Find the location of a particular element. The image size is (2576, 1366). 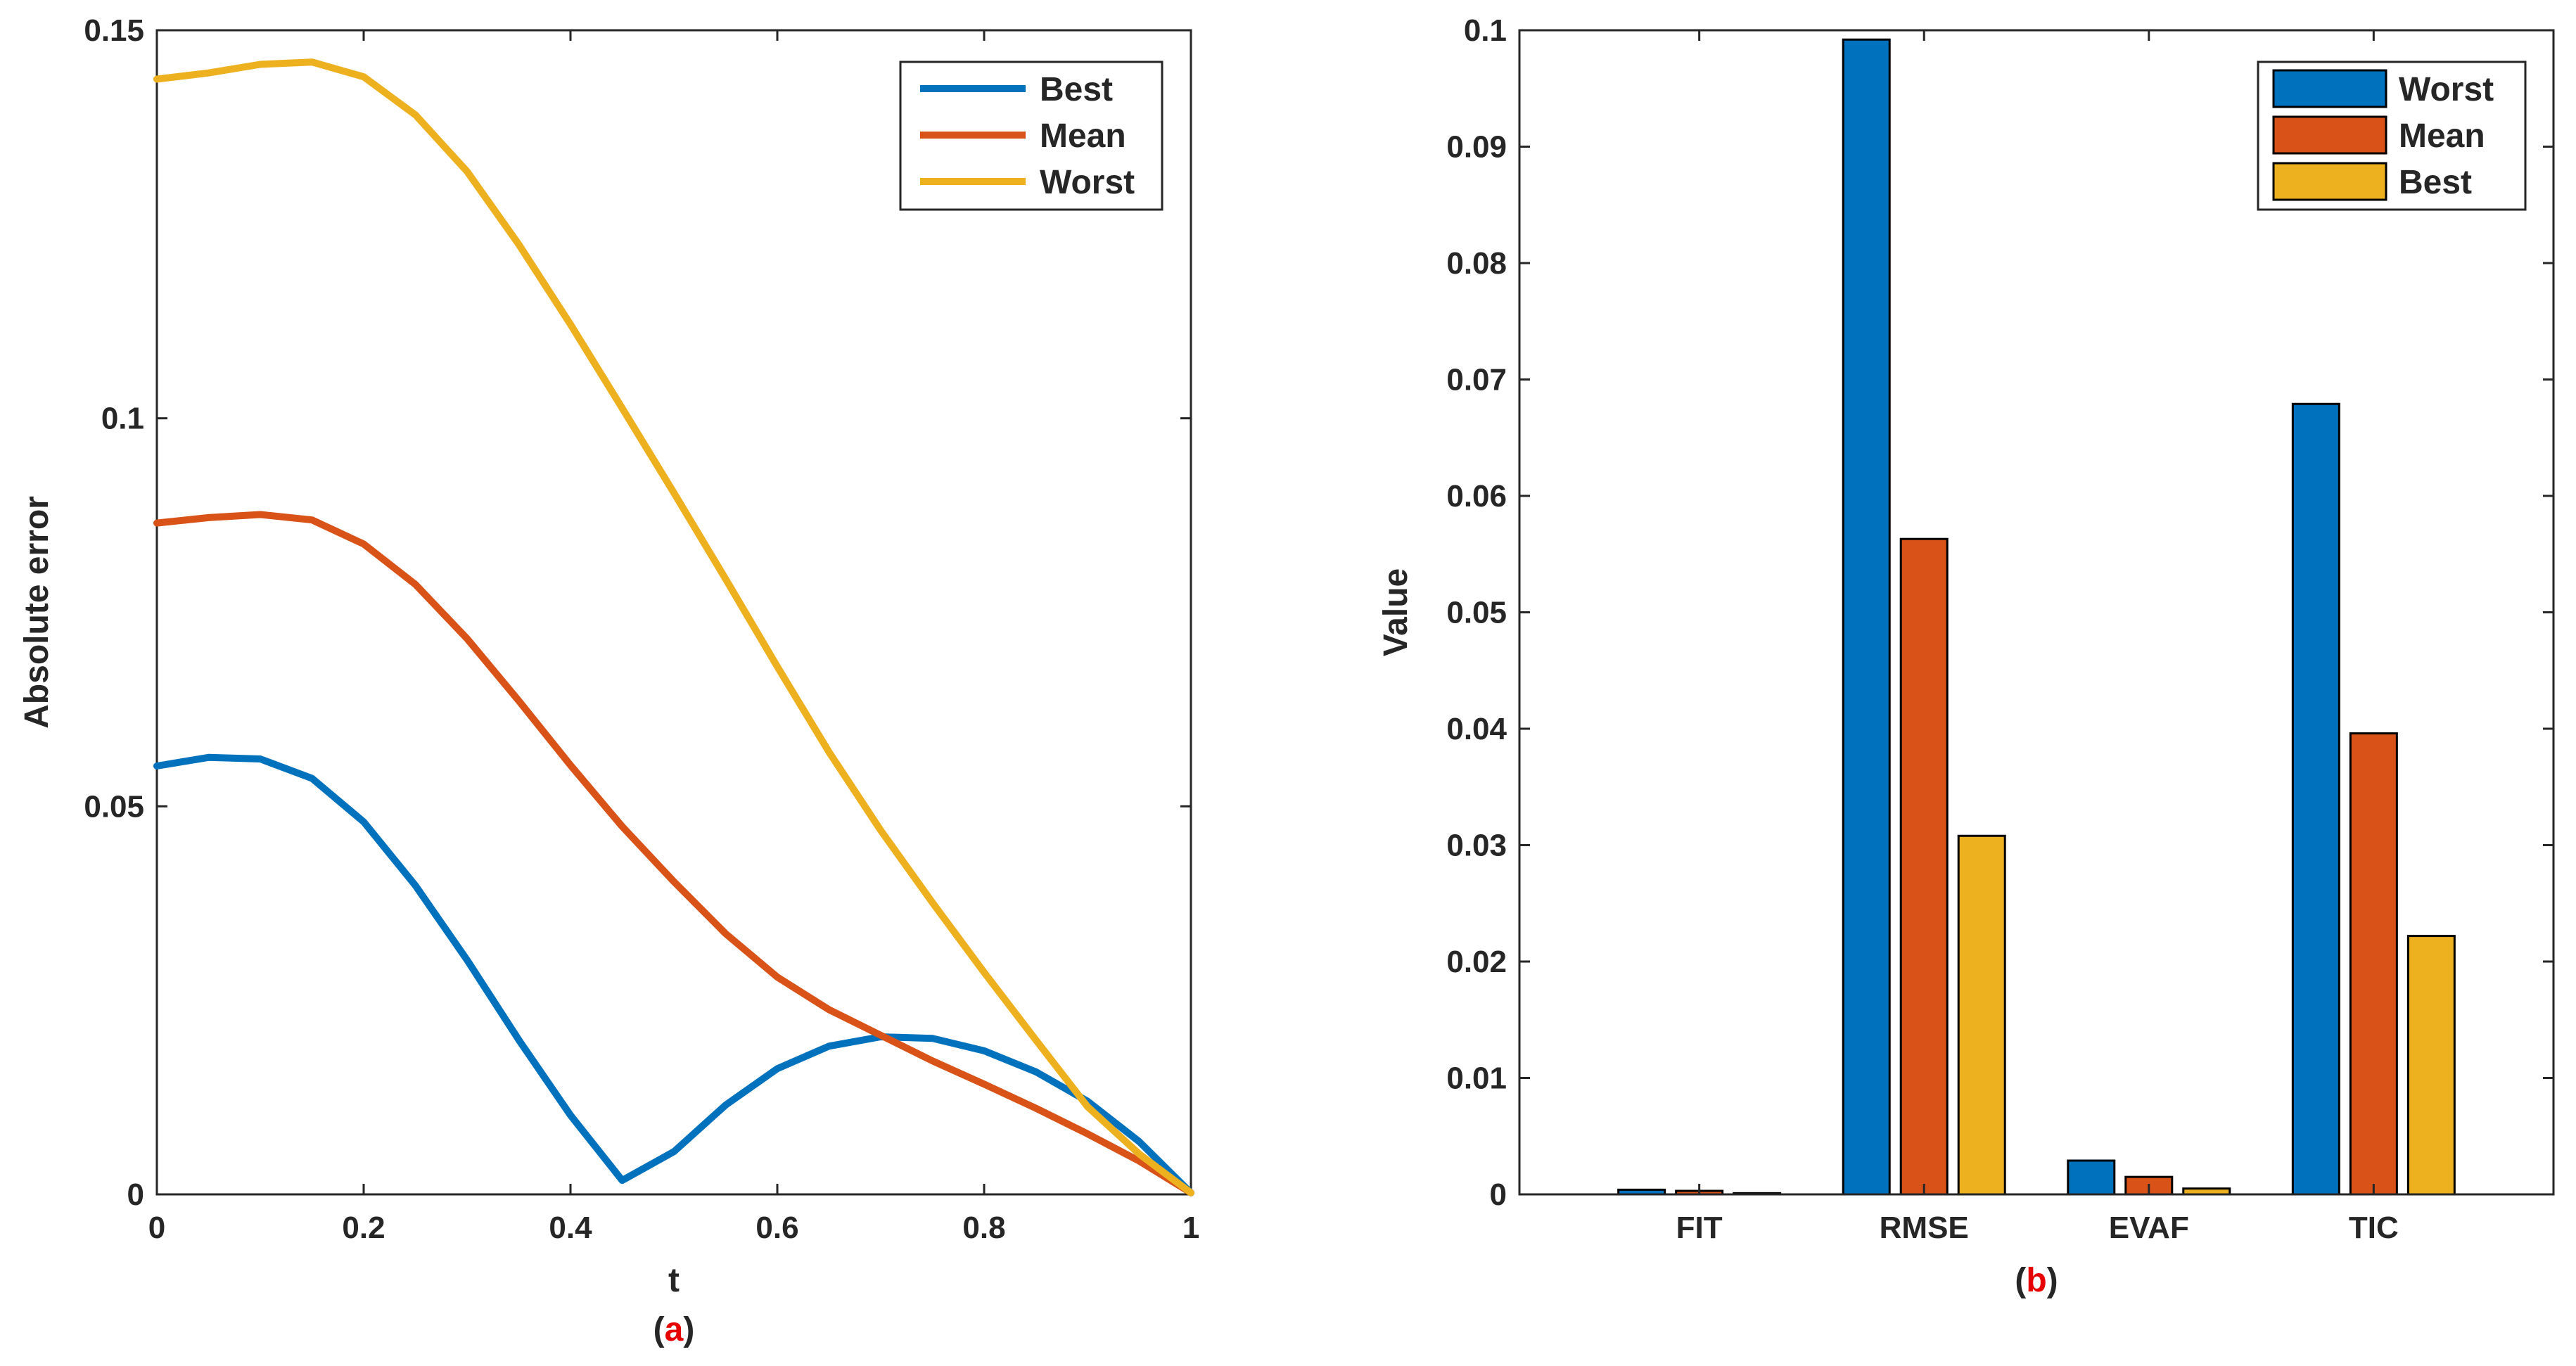

bar-mean-rmse is located at coordinates (1924, 866).